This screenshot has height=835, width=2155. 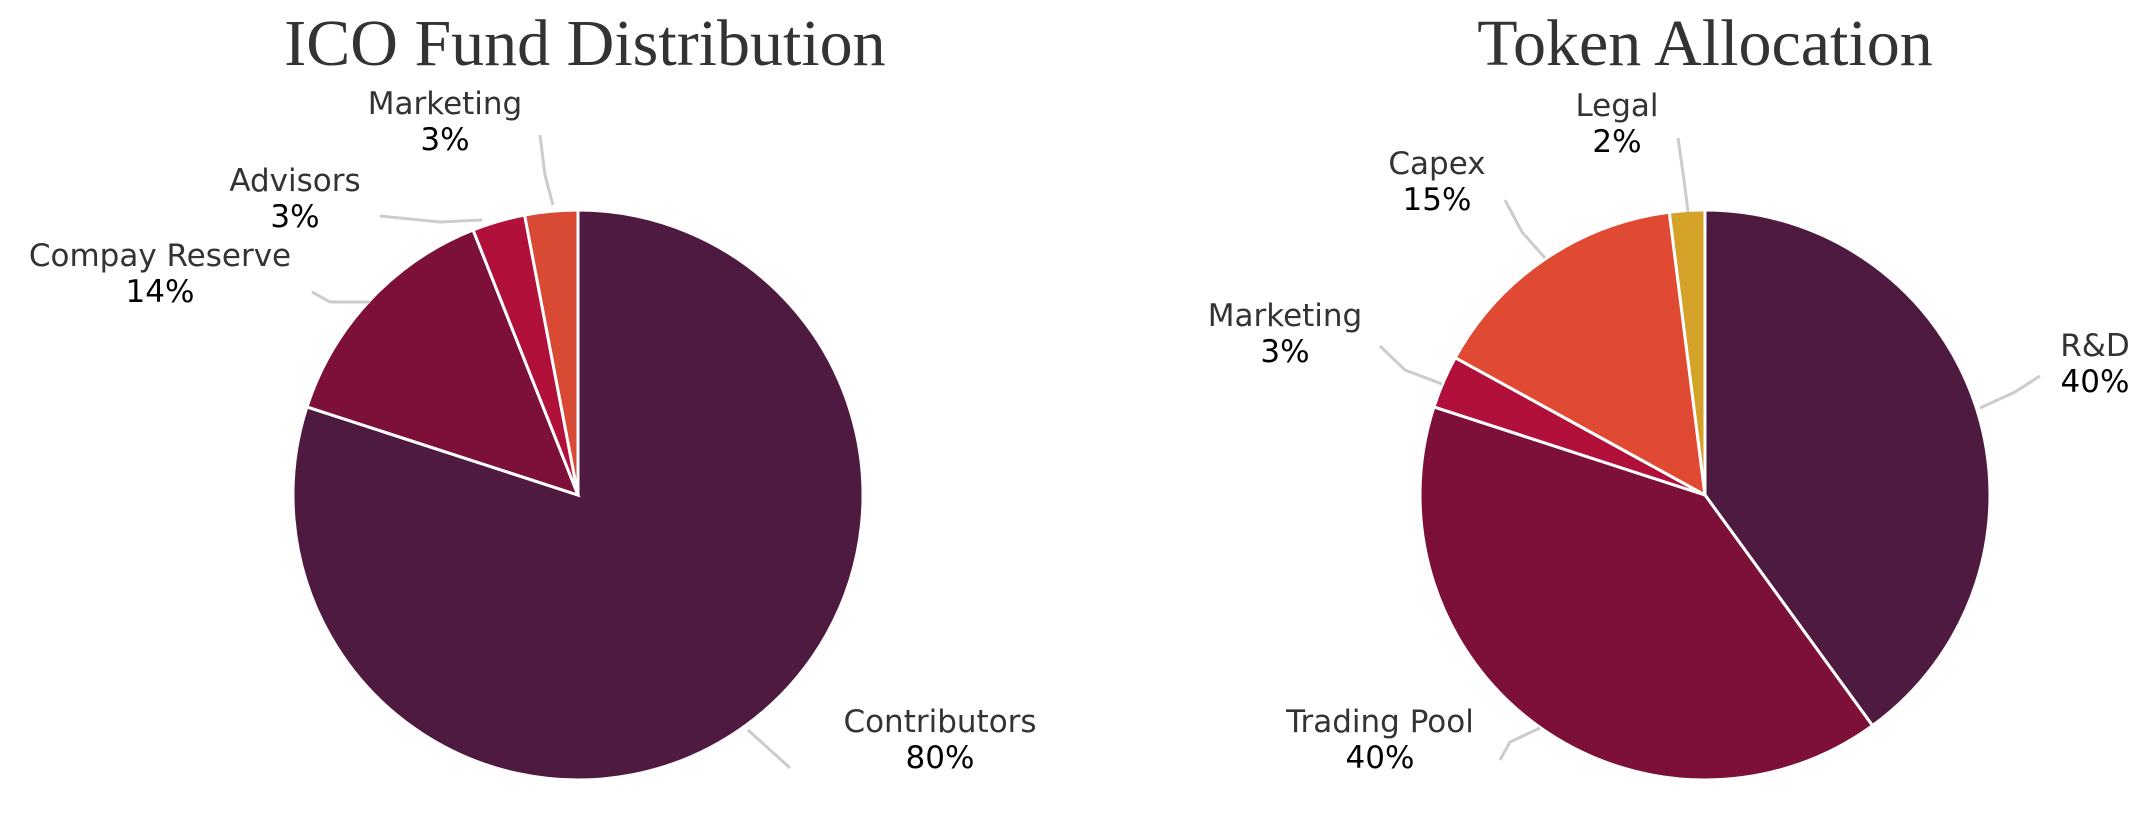 I want to click on slice-name-label: Capex, so click(x=1436, y=164).